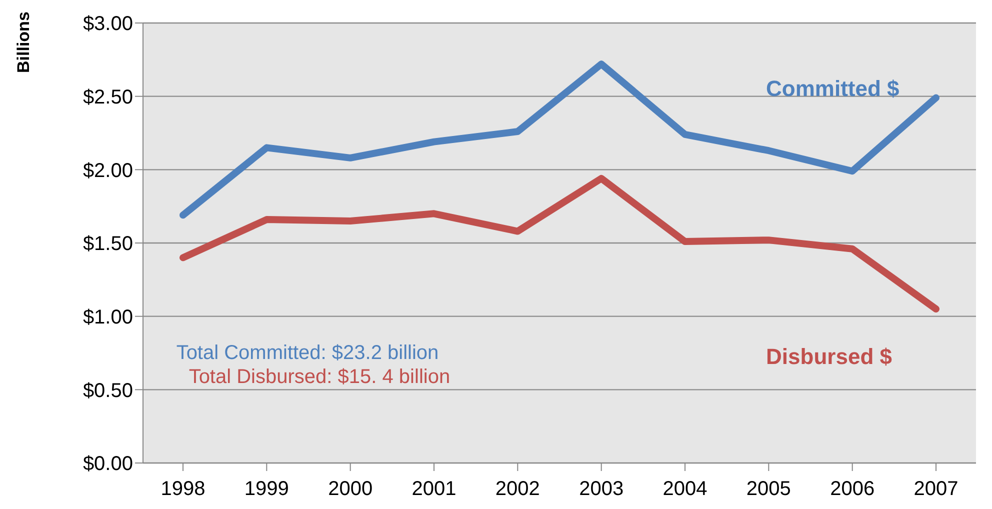 The width and height of the screenshot is (992, 509). Describe the element at coordinates (107, 171) in the screenshot. I see `y-tick-label: $2.00` at that location.